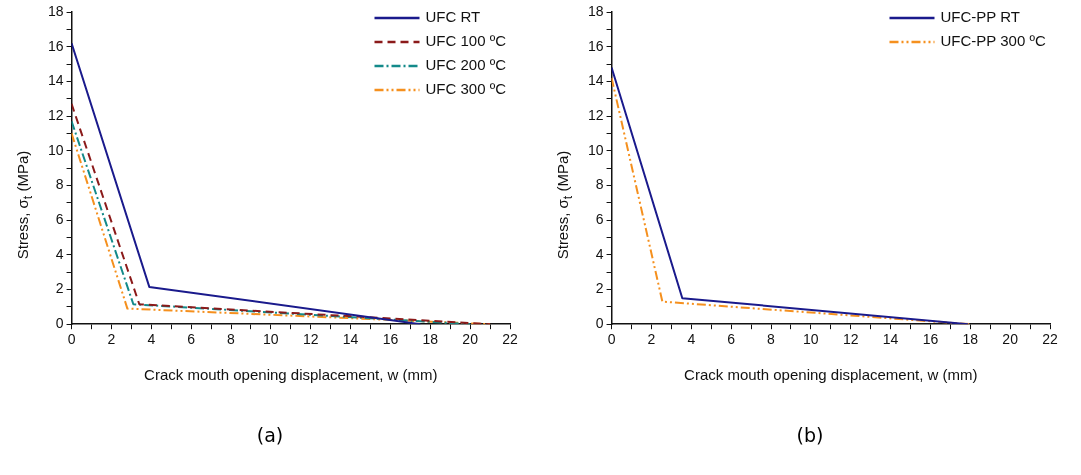 This screenshot has height=475, width=1081. I want to click on legend-label: UFC RT, so click(453, 17).